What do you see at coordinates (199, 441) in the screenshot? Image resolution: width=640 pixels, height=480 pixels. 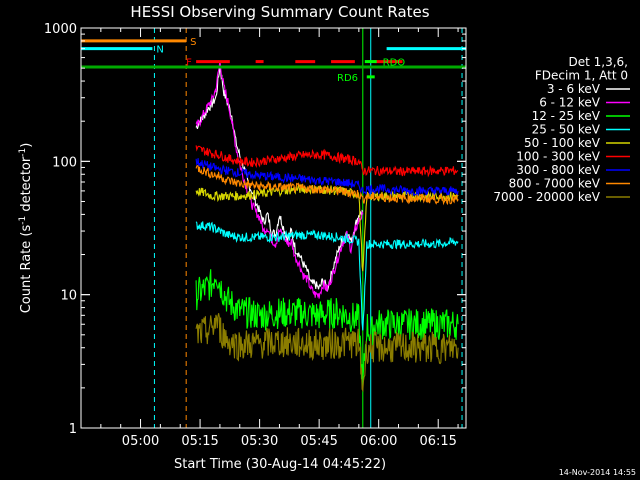 I see `x-tick-label: 05:15` at bounding box center [199, 441].